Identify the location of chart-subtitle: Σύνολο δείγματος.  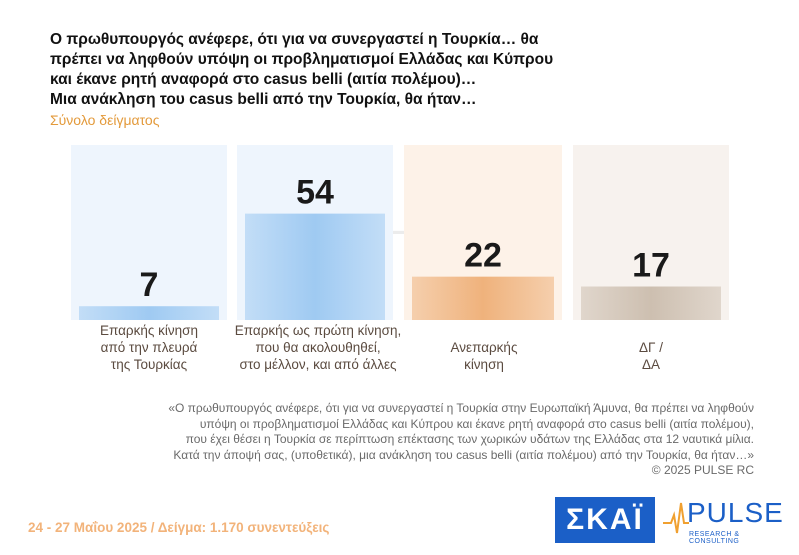
(105, 120).